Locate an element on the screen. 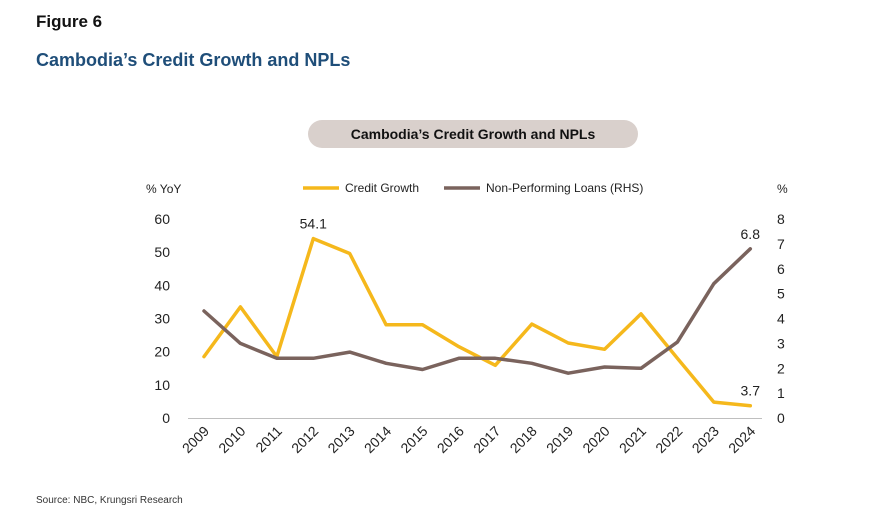  source-note: Source: NBC, Krungsri Research is located at coordinates (109, 500).